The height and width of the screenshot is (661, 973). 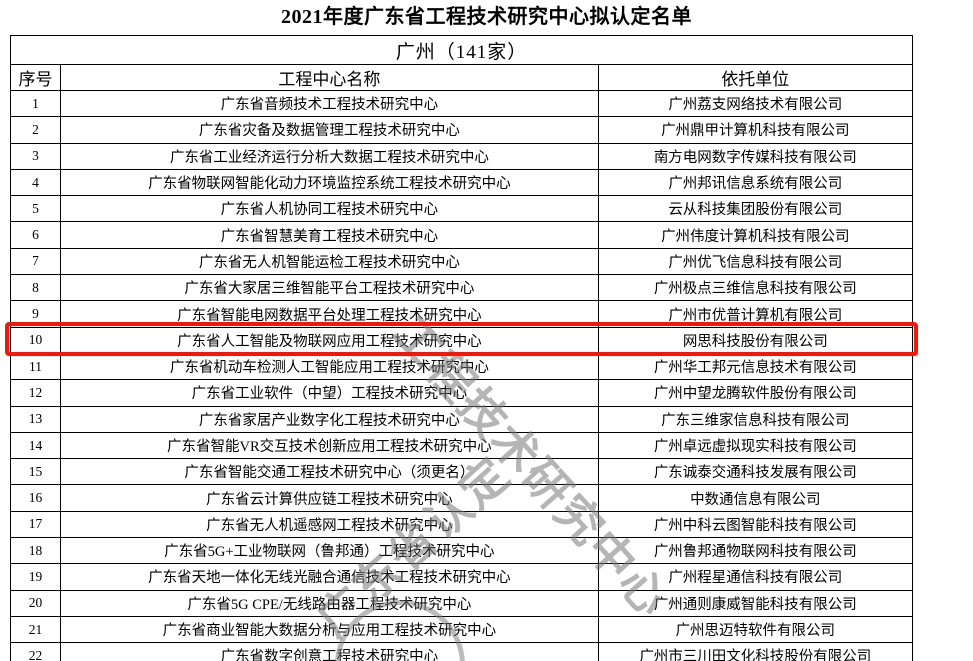 I want to click on table-row: 22 广东省数字创意工程技术研究中心 广州市三川田文化科技股份有限公司, so click(x=461, y=651).